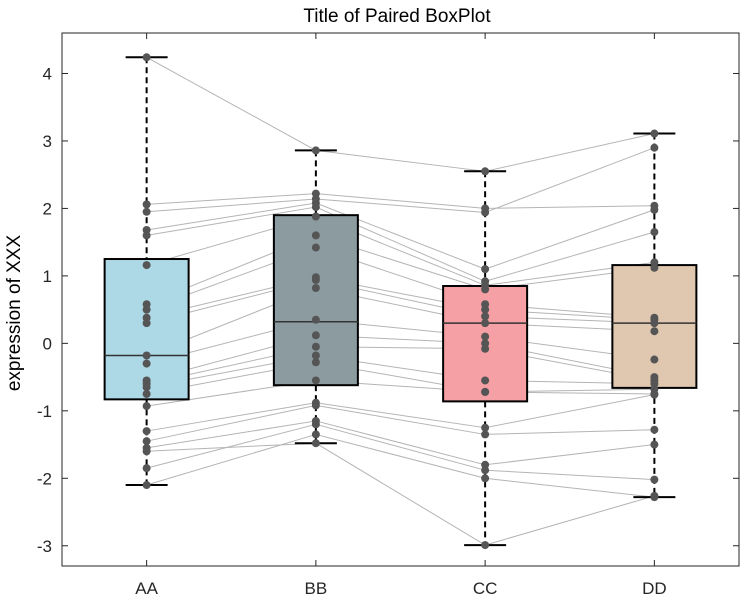  Describe the element at coordinates (485, 588) in the screenshot. I see `x-tick-label: CC` at that location.